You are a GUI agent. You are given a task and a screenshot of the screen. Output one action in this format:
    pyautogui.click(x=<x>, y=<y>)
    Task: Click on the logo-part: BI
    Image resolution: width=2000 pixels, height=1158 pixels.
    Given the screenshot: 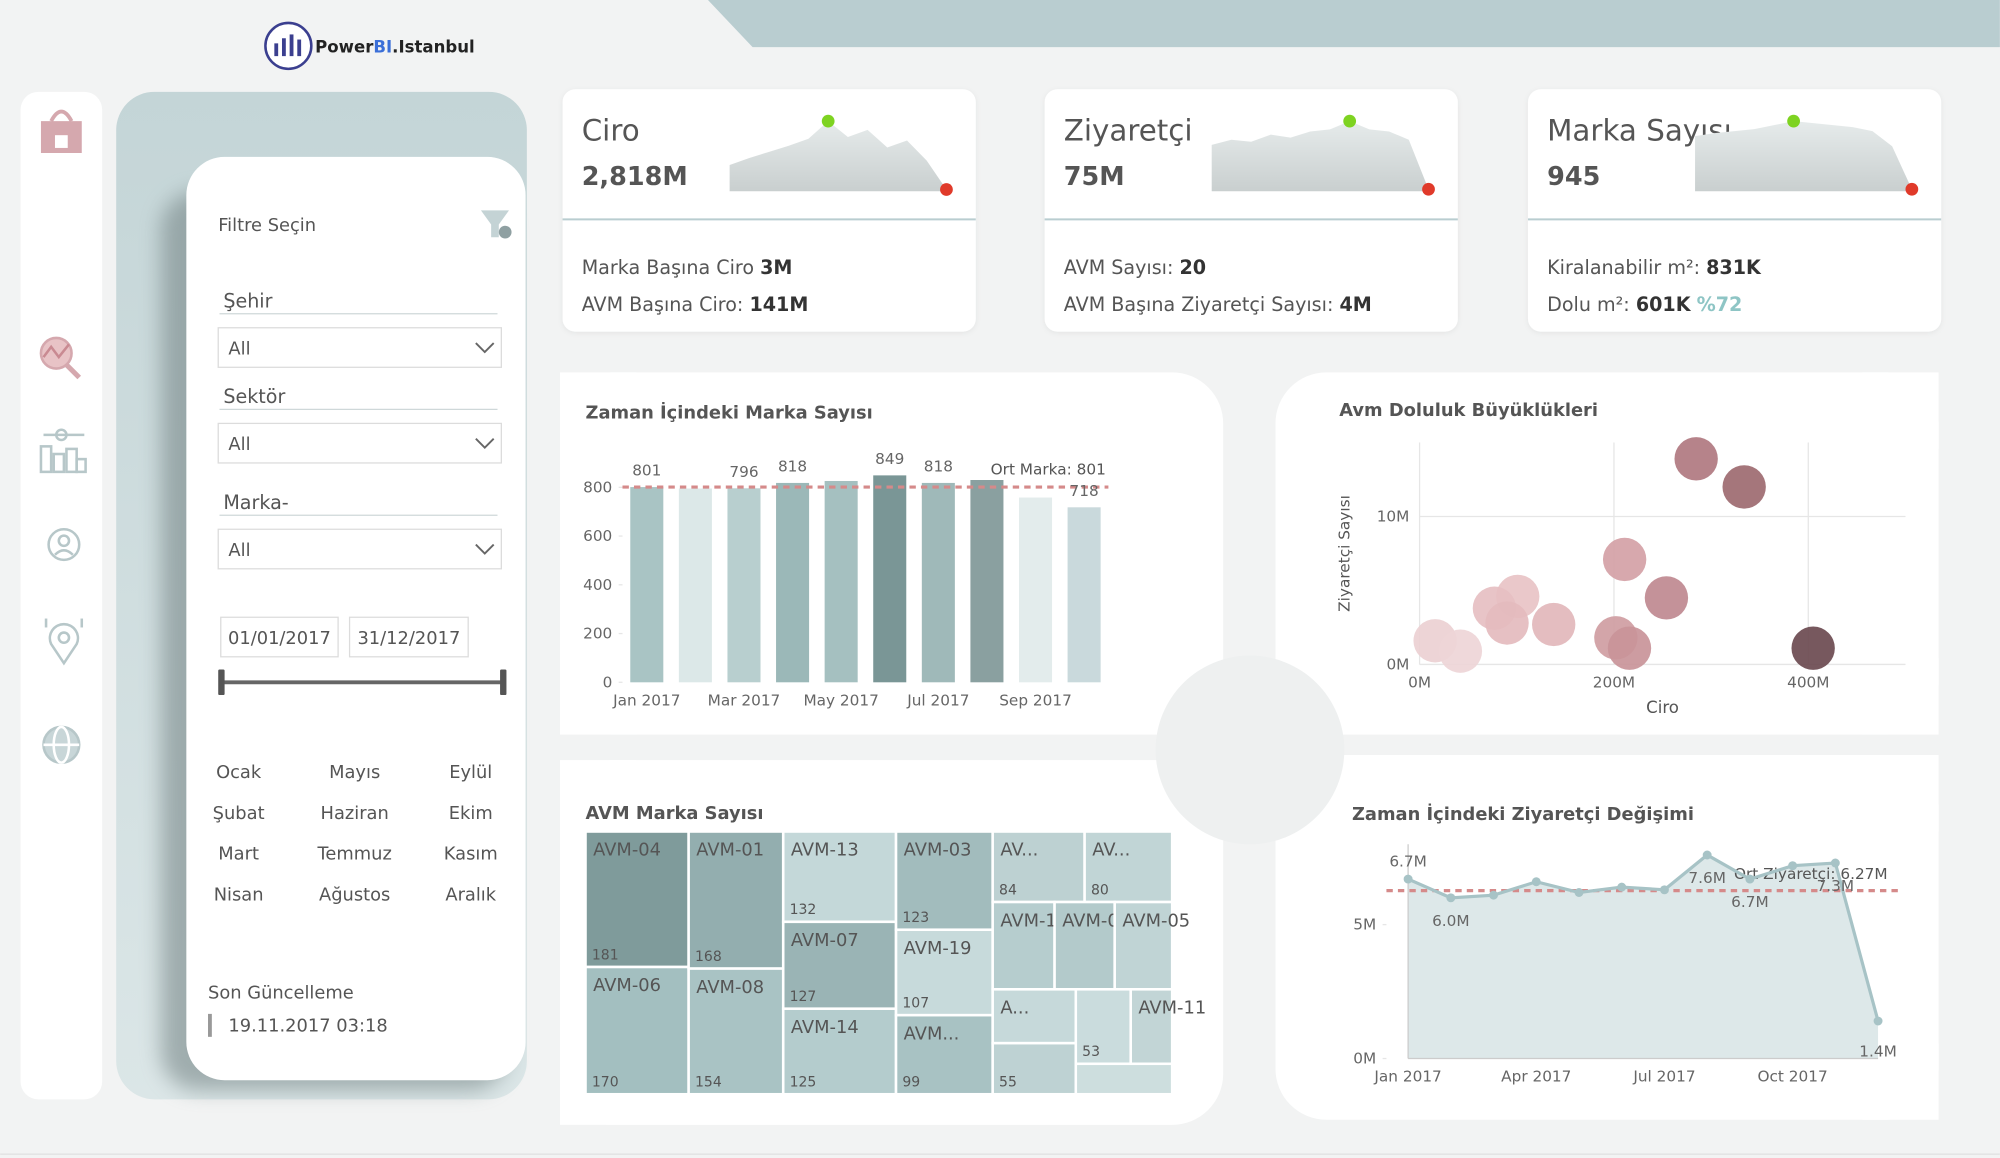 What is the action you would take?
    pyautogui.click(x=382, y=46)
    